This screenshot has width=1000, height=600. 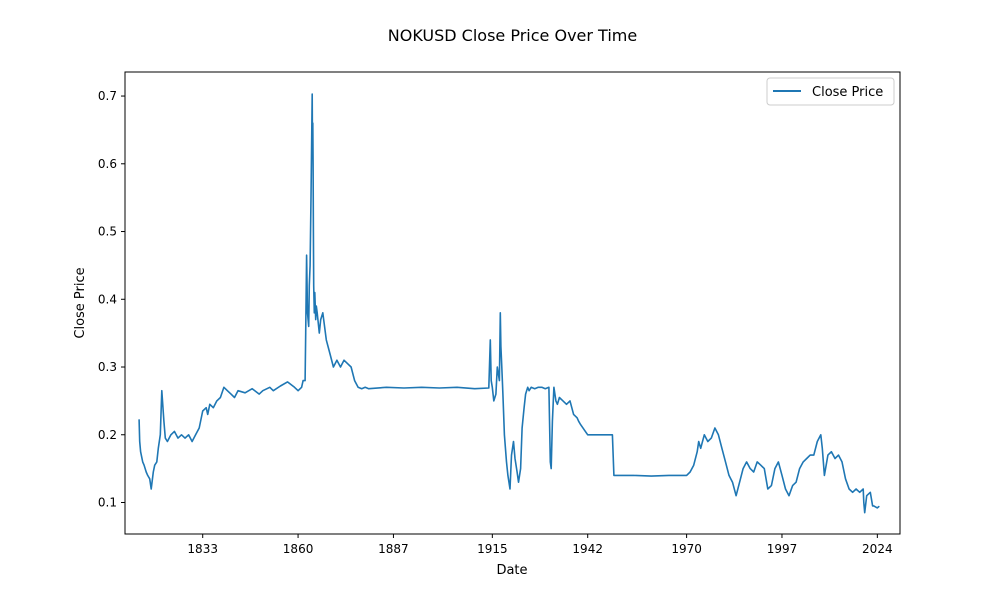 What do you see at coordinates (107, 164) in the screenshot?
I see `y-tick-label: 0.6` at bounding box center [107, 164].